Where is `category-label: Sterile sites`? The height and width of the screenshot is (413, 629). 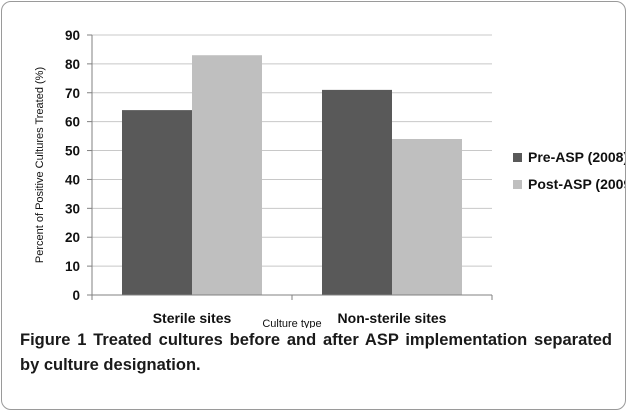 category-label: Sterile sites is located at coordinates (192, 318).